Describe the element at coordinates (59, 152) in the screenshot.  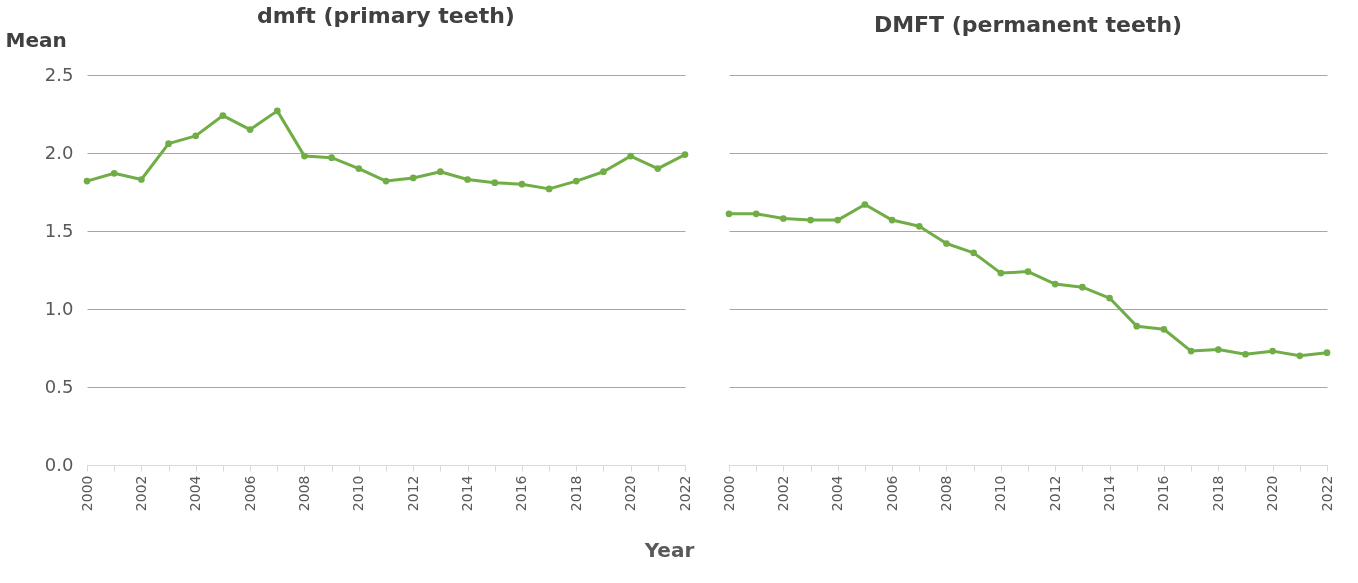
I see `y-tick-label: 2.0` at that location.